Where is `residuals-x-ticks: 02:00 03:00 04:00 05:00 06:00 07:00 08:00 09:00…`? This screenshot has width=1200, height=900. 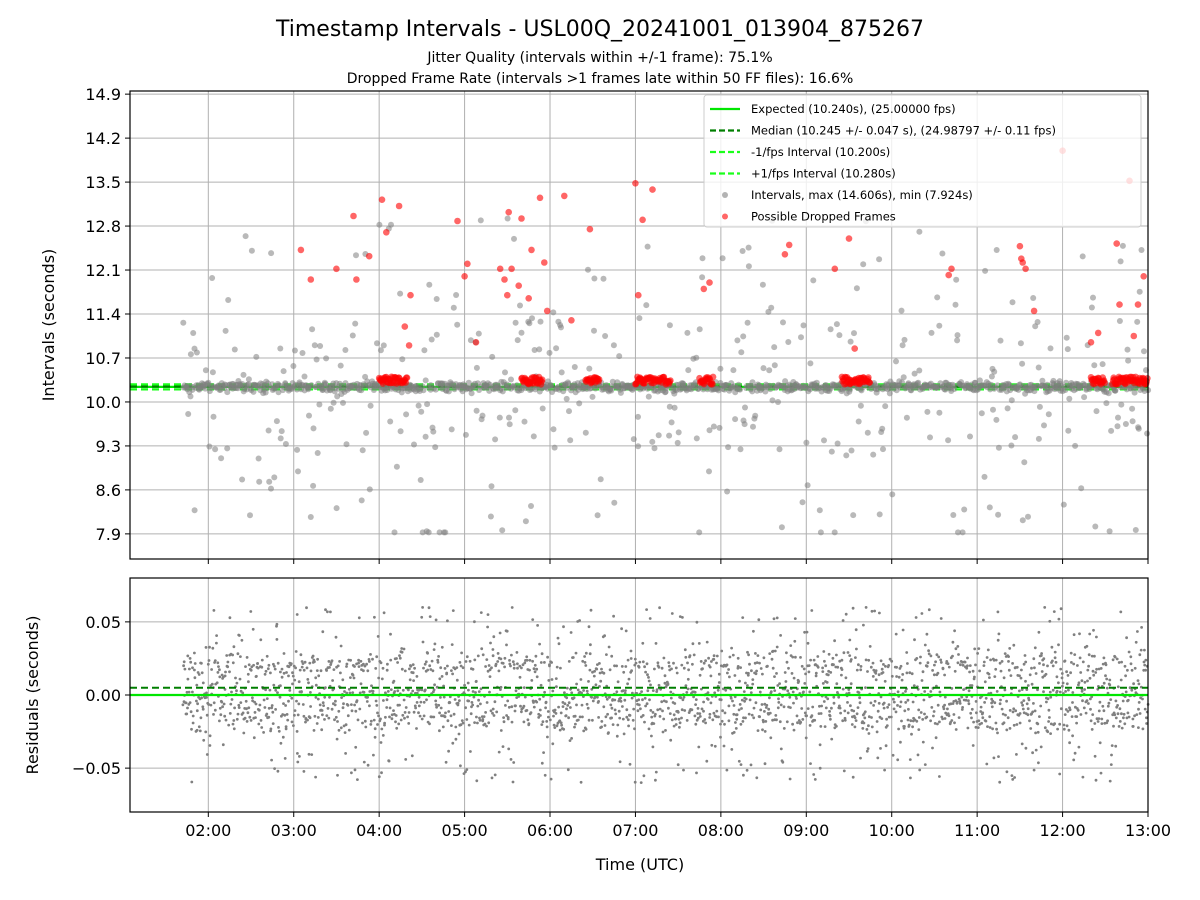 residuals-x-ticks: 02:00 03:00 04:00 05:00 06:00 07:00 08:00 09:00… is located at coordinates (678, 826).